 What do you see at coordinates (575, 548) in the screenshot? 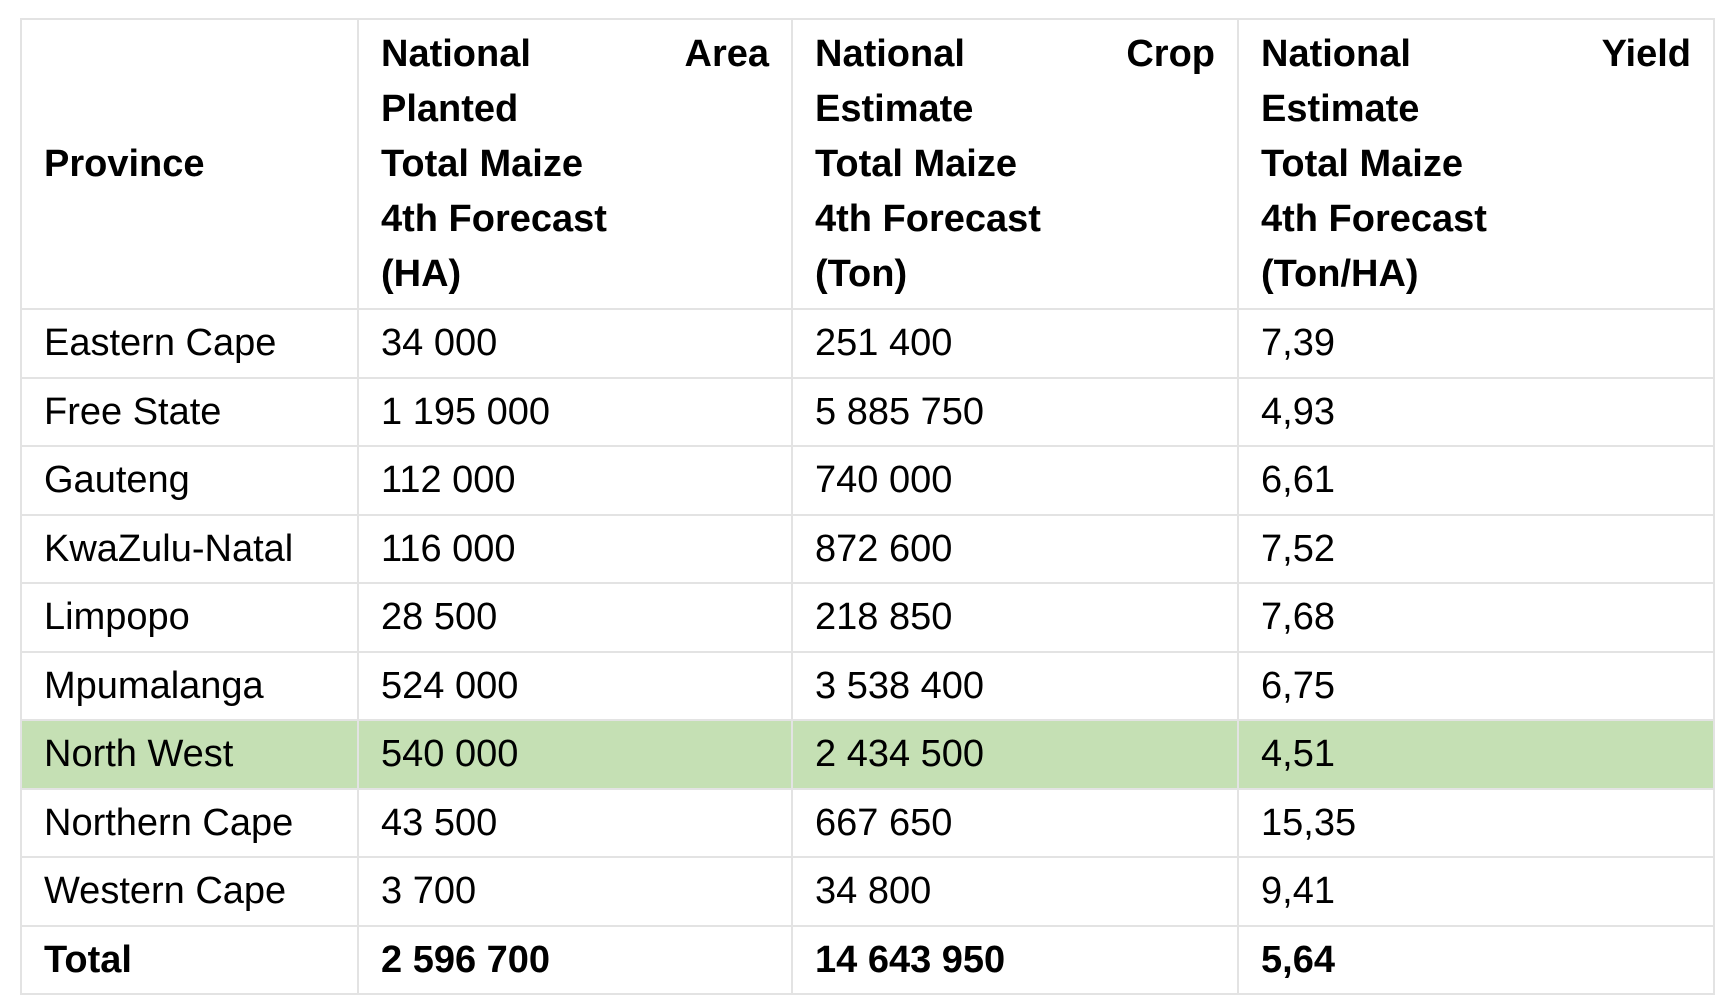
I see `cell-area: 116 000` at bounding box center [575, 548].